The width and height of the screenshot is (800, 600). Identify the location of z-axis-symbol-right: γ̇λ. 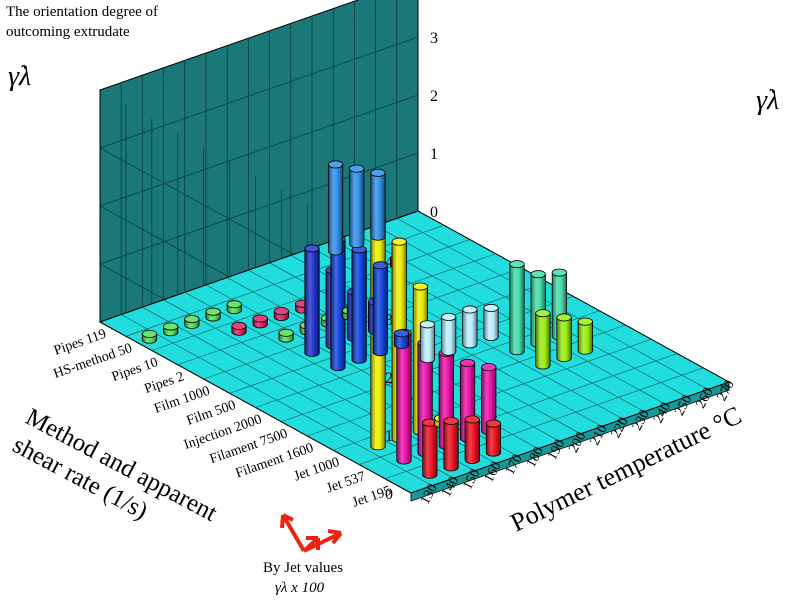
(767, 100).